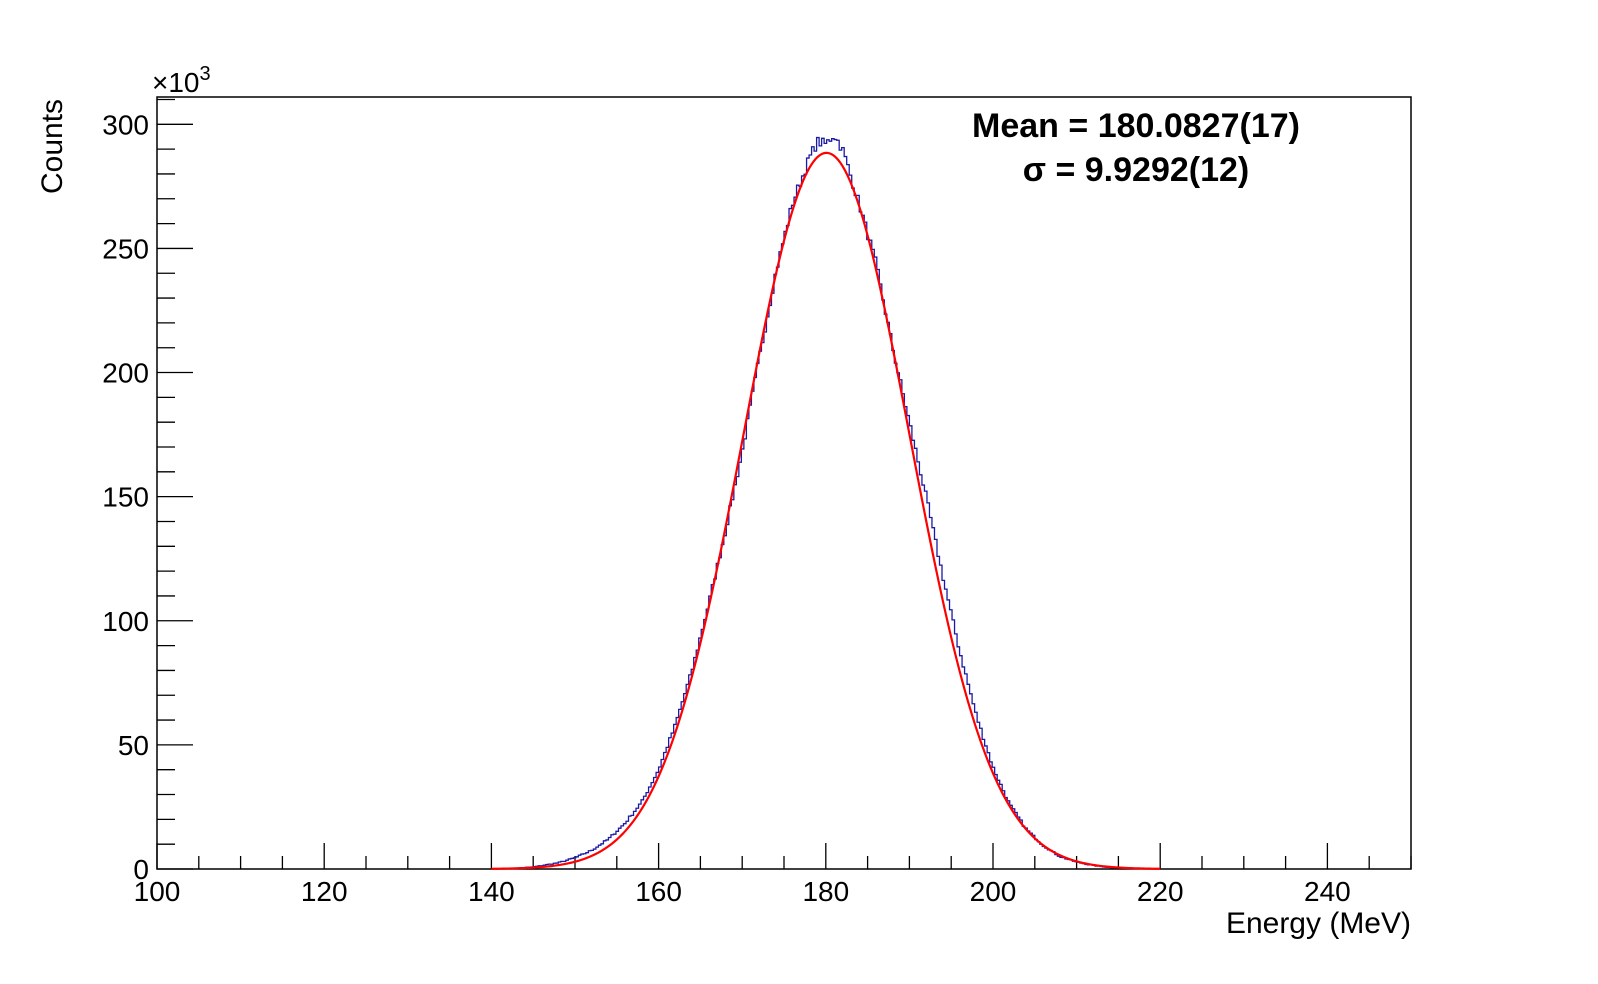  I want to click on sigma-annotation: σ = 9.9292(12), so click(1136, 170).